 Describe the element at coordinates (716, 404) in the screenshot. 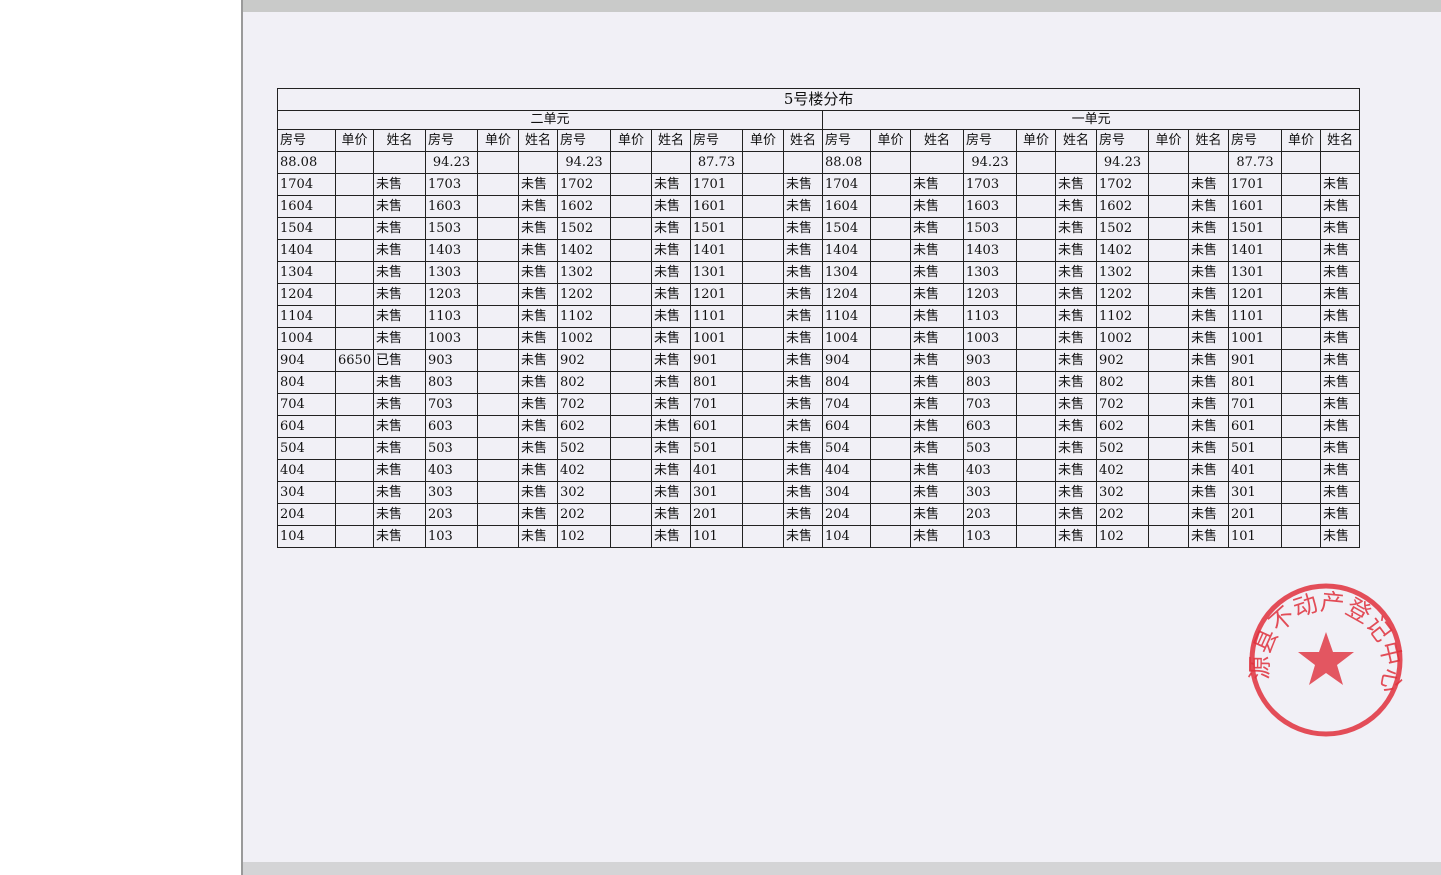

I see `room-number-cell: 701` at that location.